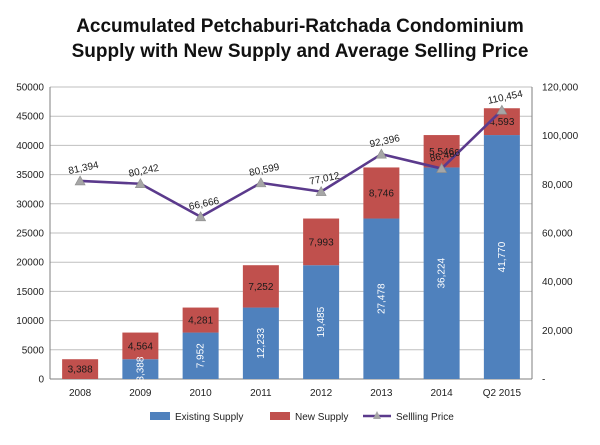 This screenshot has height=445, width=600. Describe the element at coordinates (30, 175) in the screenshot. I see `y-left-tick-label: 35000` at that location.